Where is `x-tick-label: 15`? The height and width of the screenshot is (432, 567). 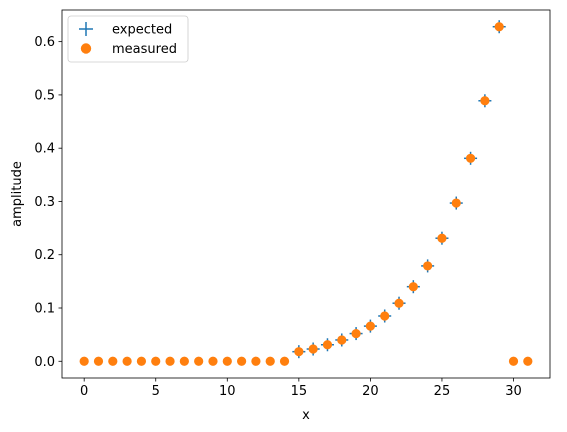 x-tick-label: 15 is located at coordinates (299, 391).